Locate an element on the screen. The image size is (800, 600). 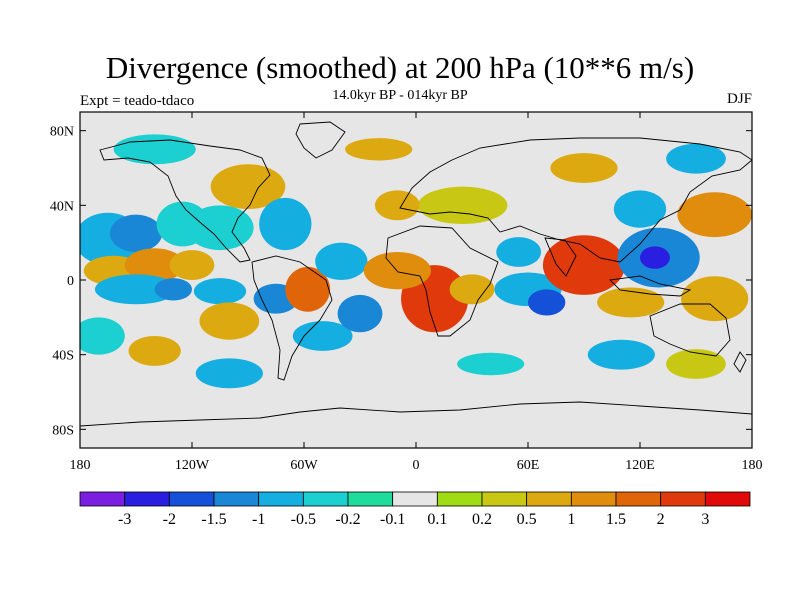
colorbar-label: -0.1 is located at coordinates (392, 519).